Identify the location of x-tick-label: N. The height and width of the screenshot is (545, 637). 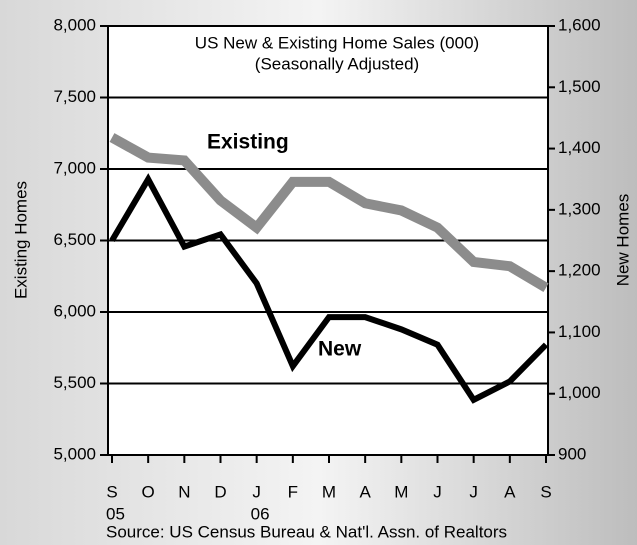
(184, 491).